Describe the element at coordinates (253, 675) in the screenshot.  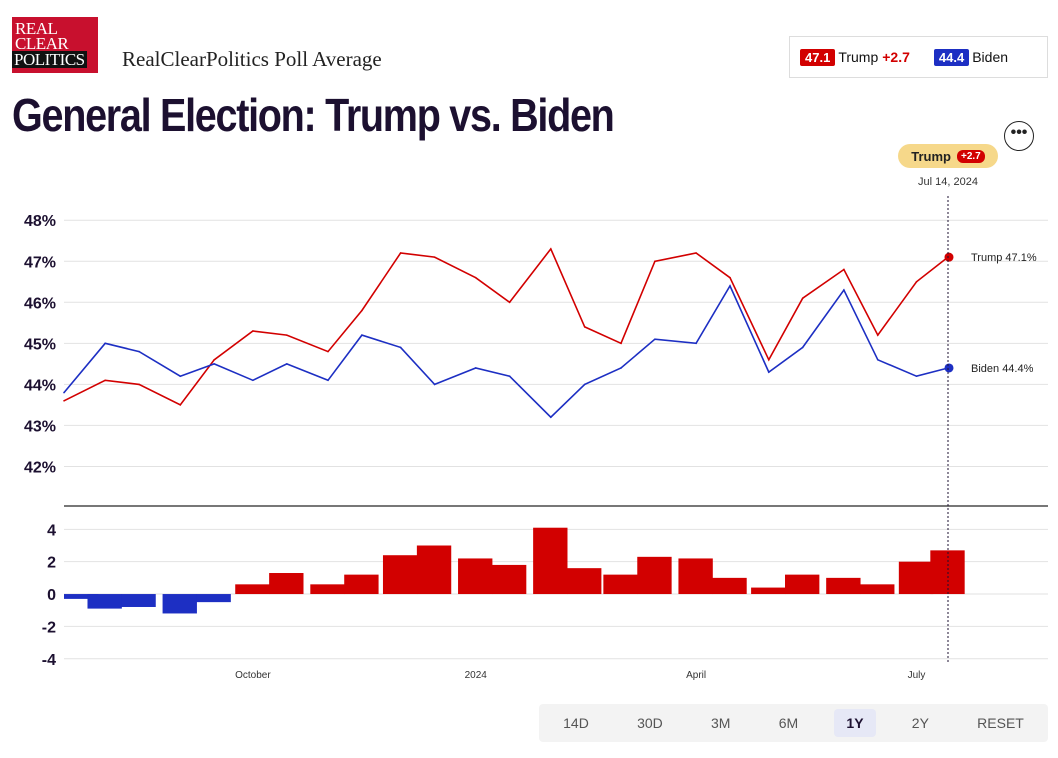
I see `x-tick-label: October` at that location.